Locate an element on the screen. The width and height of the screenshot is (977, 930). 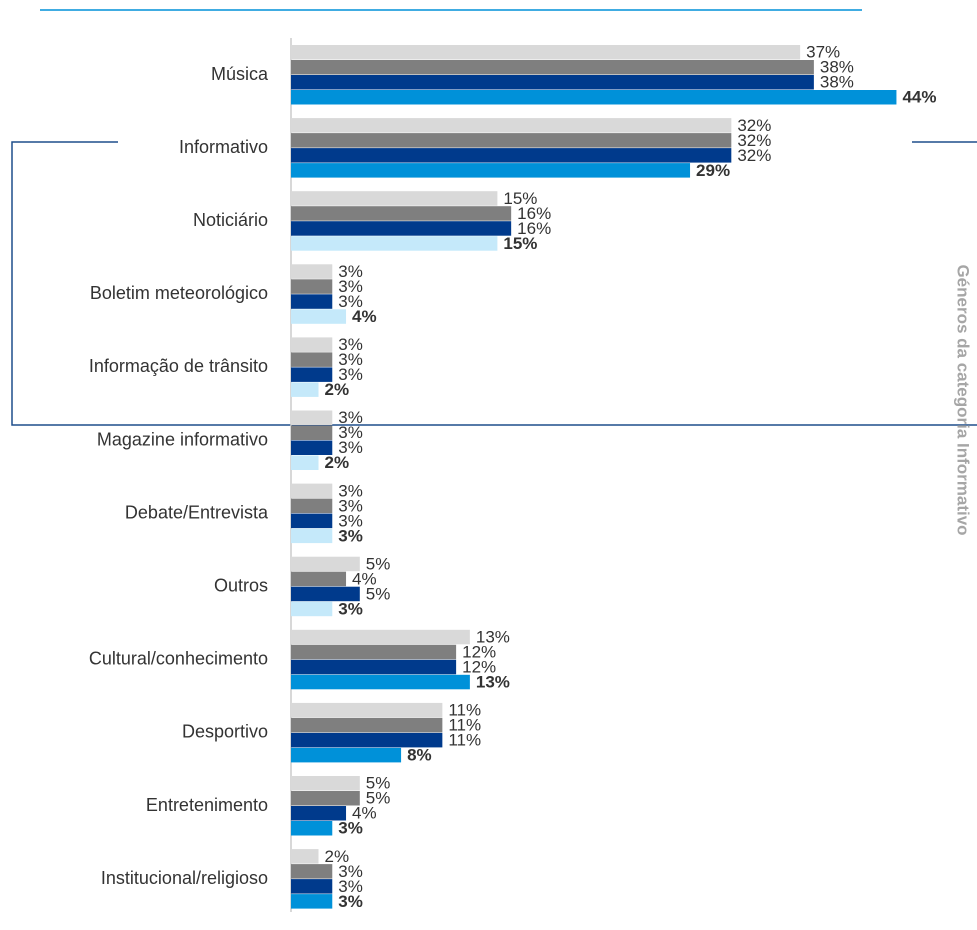
category-label: Debate/Entrevista is located at coordinates (197, 512).